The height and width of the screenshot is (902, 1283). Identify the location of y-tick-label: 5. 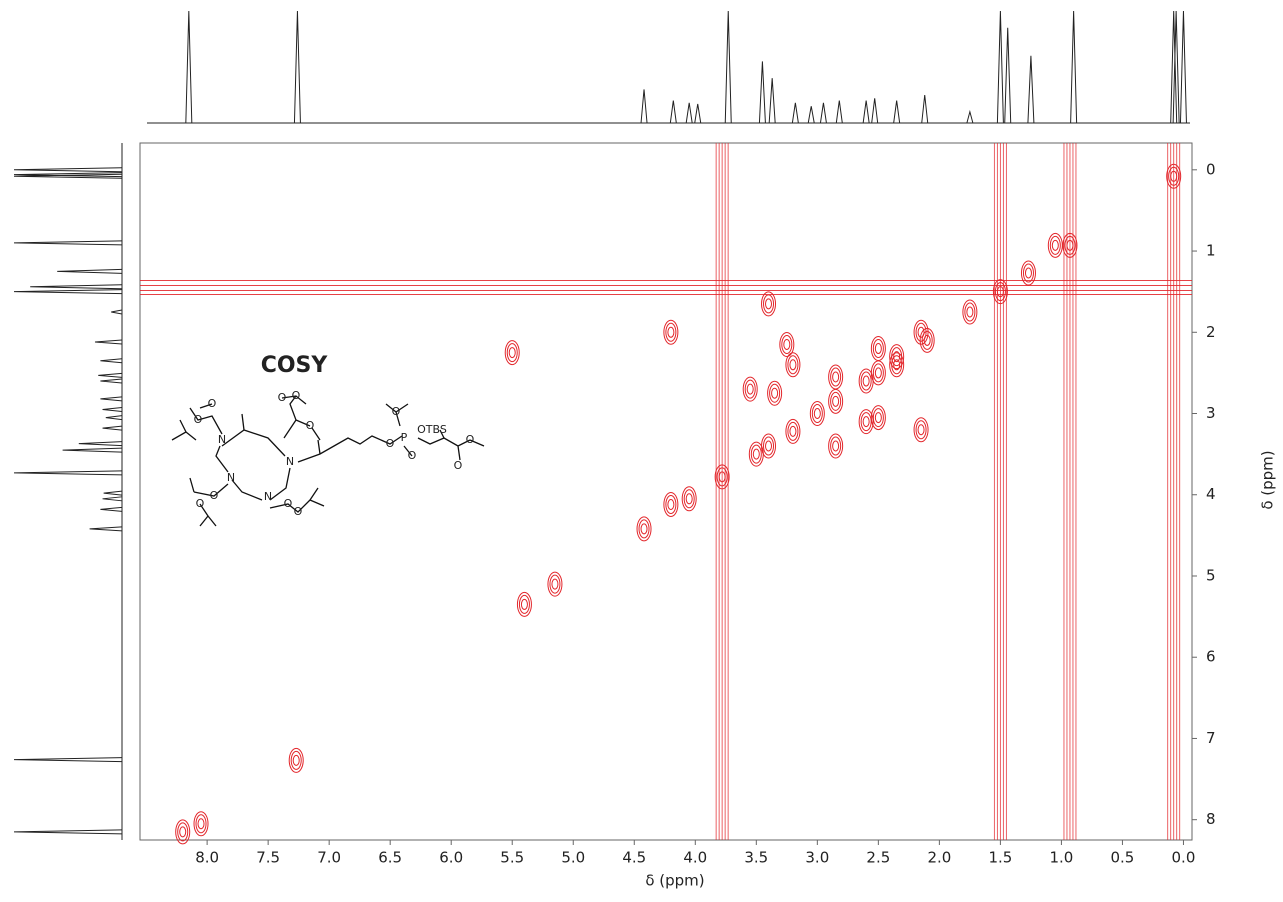
(1211, 575).